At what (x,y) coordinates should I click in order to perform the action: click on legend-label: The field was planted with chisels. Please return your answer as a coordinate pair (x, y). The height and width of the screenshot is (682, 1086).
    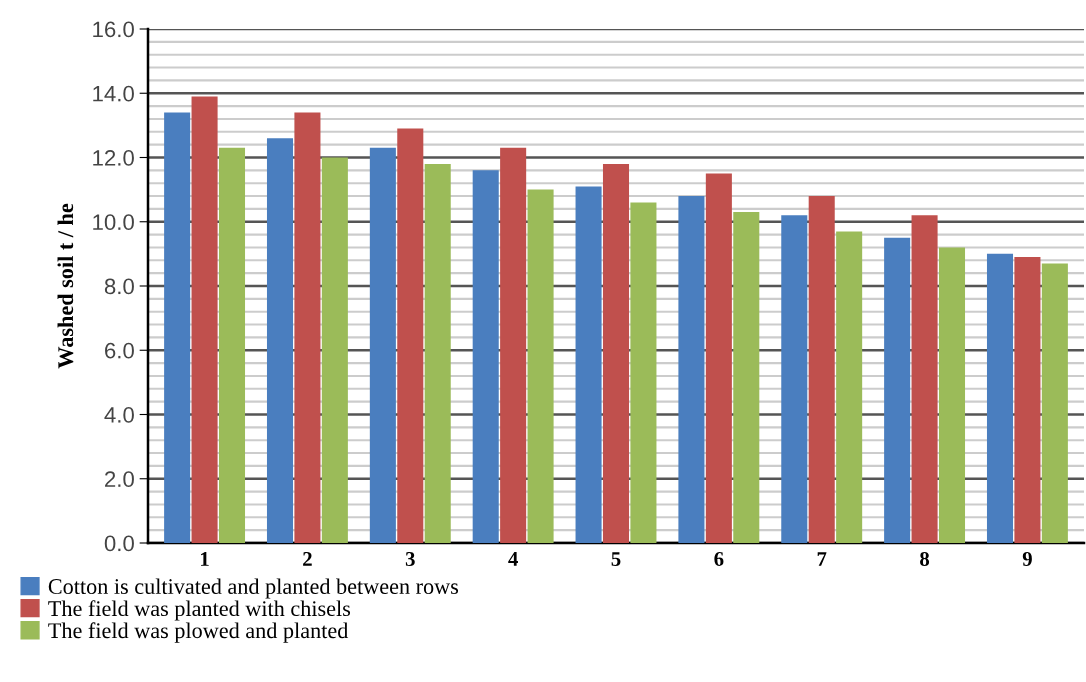
    Looking at the image, I should click on (199, 610).